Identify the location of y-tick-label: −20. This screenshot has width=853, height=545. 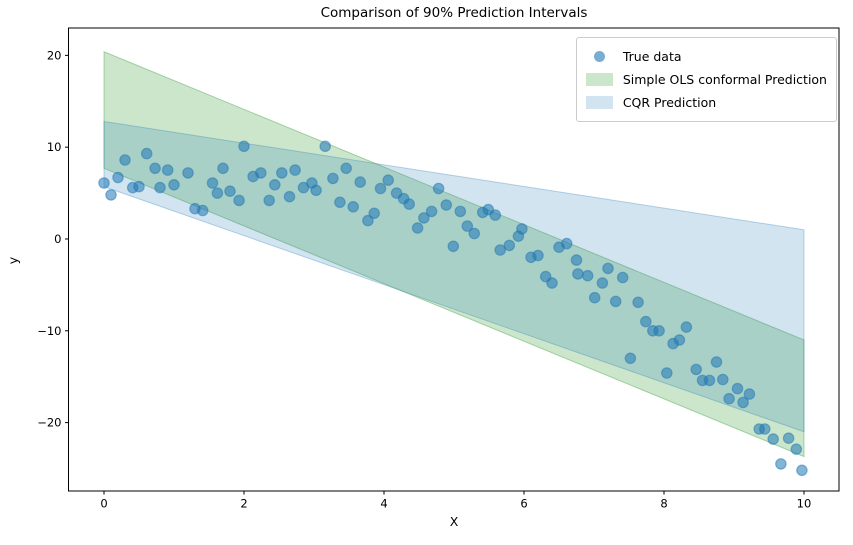
(49, 423).